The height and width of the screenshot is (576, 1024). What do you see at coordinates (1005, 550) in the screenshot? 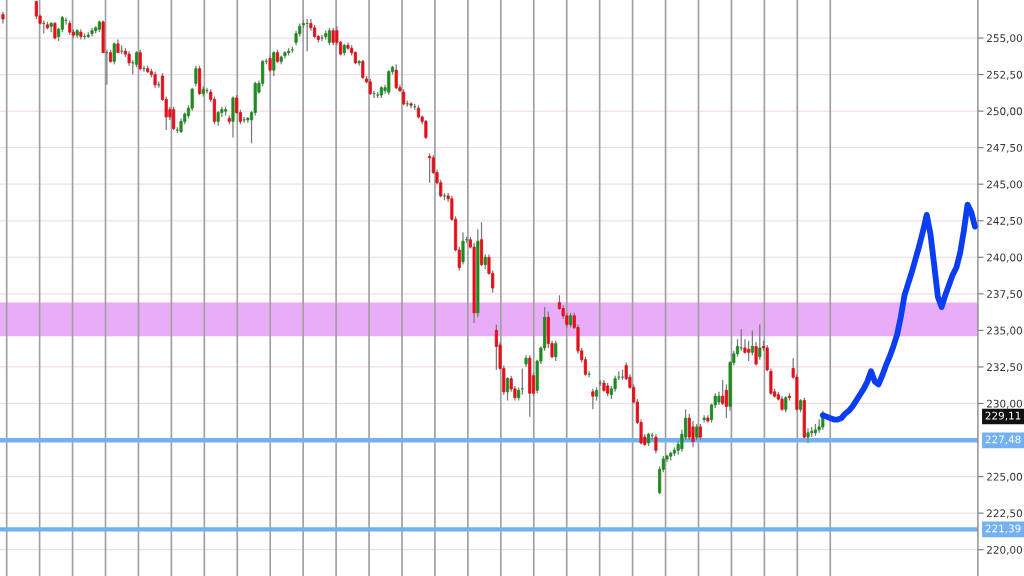
I see `y-tick-label: 220,00` at bounding box center [1005, 550].